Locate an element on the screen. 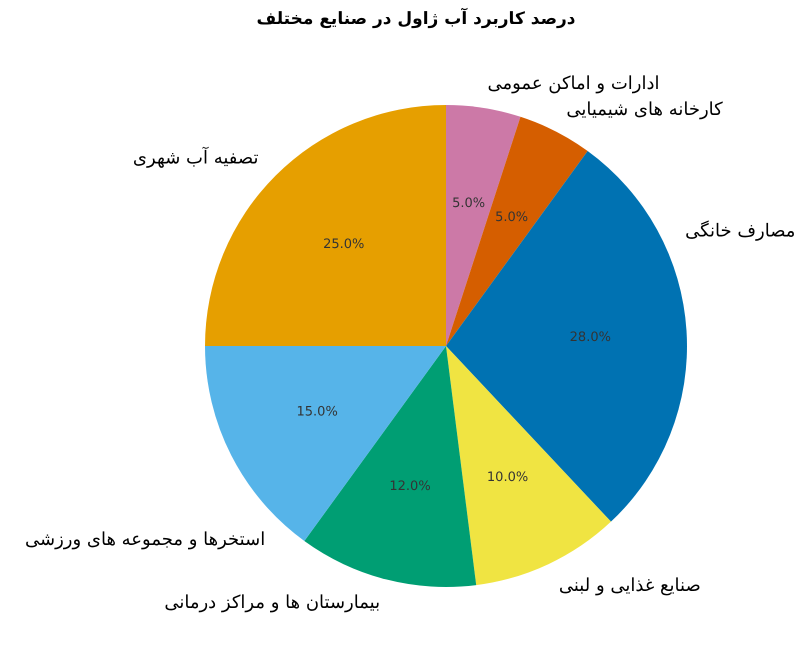 The height and width of the screenshot is (666, 800). slice-label: کارخانه های شیمیایی is located at coordinates (645, 109).